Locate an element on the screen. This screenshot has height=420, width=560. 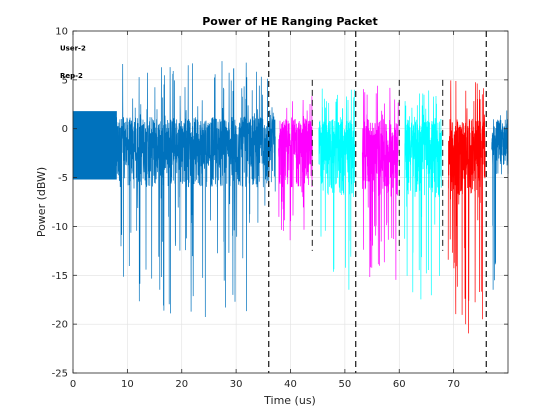
x-tick-label: 50 is located at coordinates (345, 384).